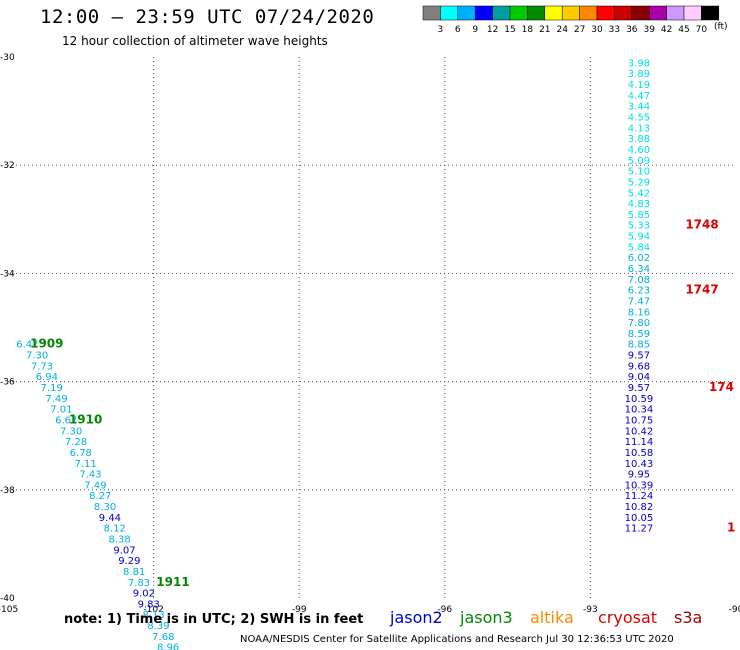 This screenshot has width=740, height=650. I want to click on x-tick-label: -99, so click(299, 610).